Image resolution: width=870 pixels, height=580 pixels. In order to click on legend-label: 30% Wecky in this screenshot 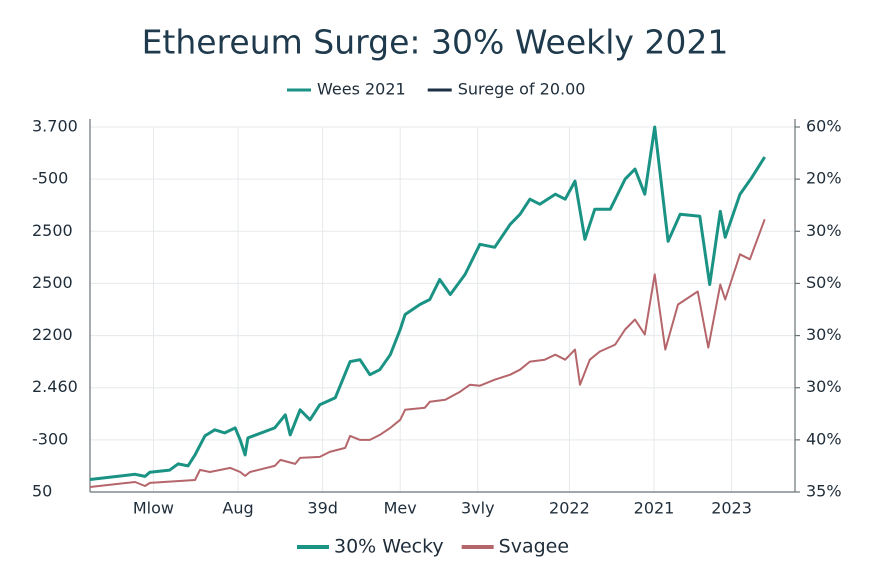, I will do `click(389, 547)`.